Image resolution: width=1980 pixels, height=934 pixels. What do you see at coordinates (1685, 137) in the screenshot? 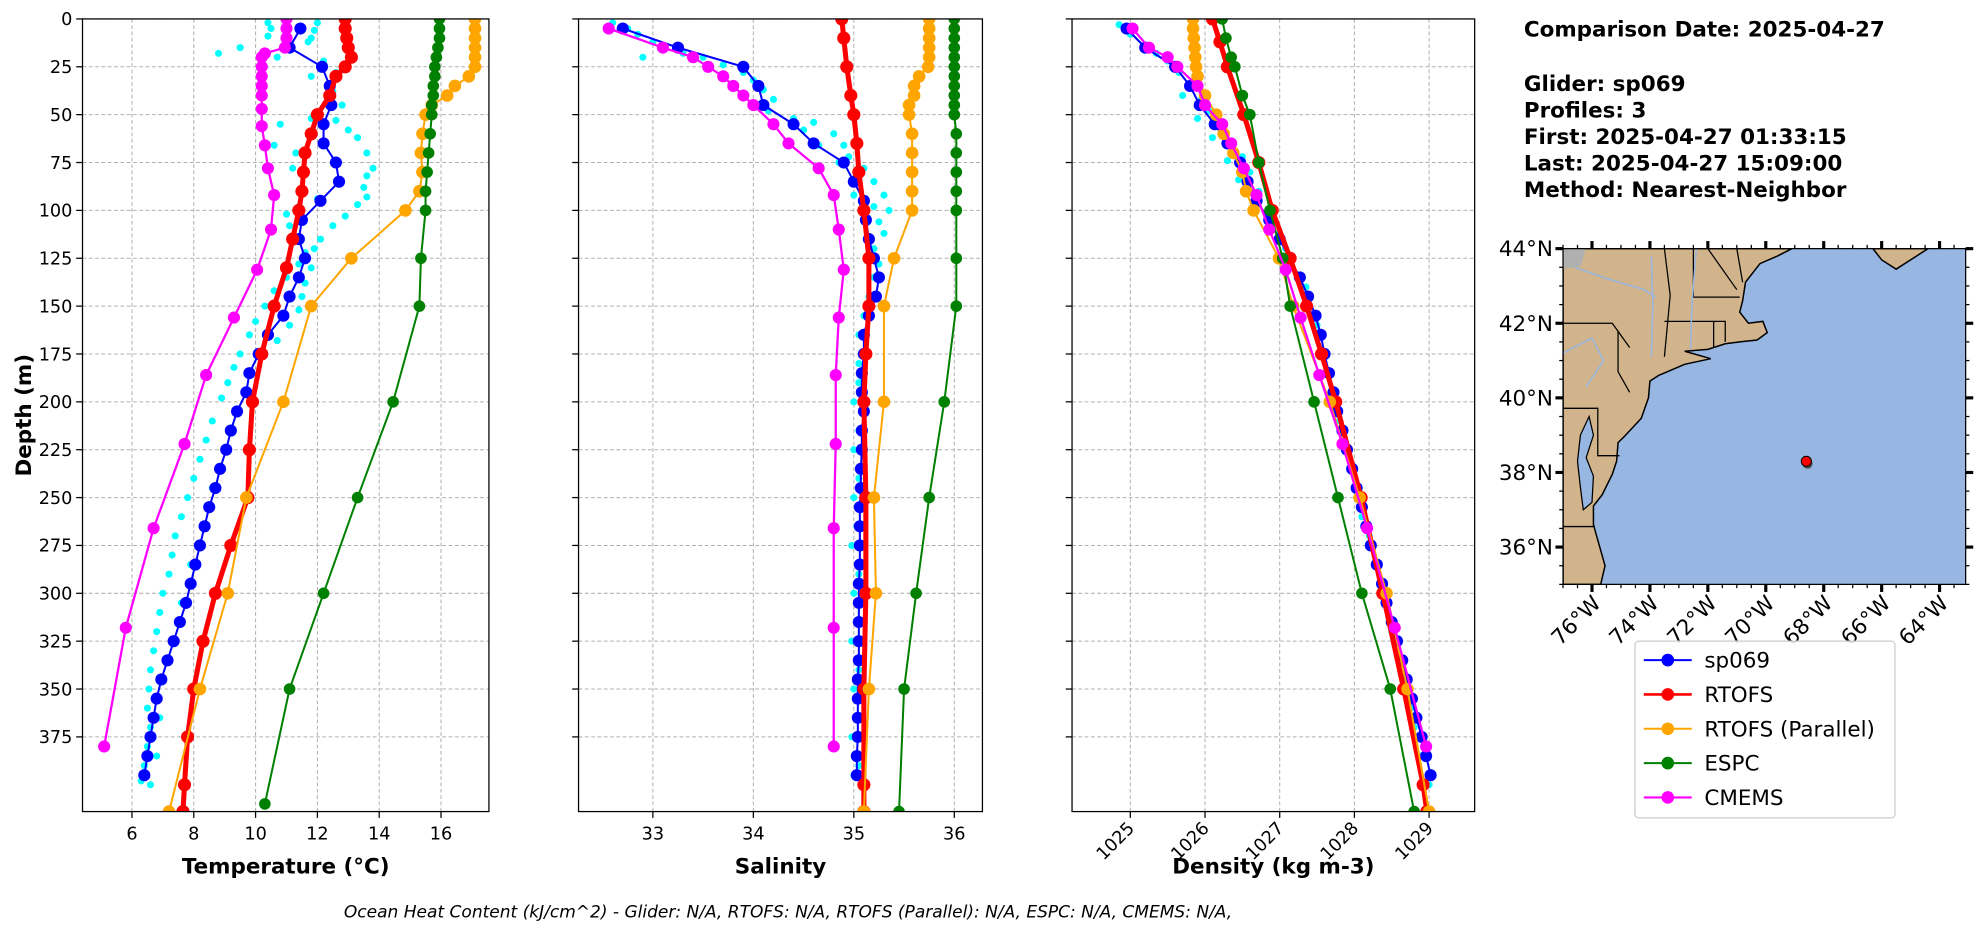
I see `first-time: First: 2025-04-27 01:33:15` at bounding box center [1685, 137].